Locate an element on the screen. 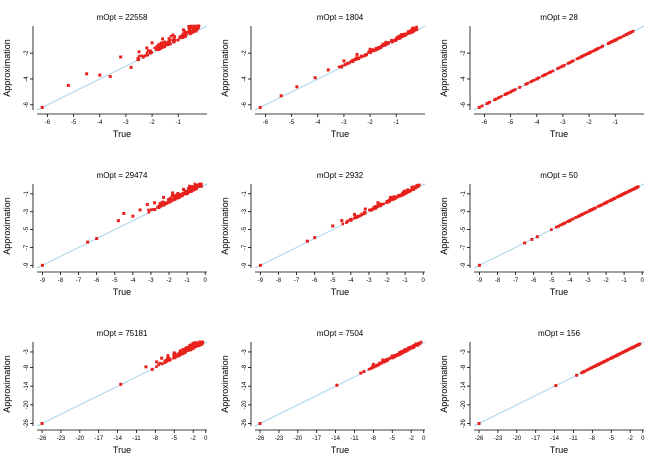 The width and height of the screenshot is (665, 462). x-tick-label: -4 is located at coordinates (318, 123).